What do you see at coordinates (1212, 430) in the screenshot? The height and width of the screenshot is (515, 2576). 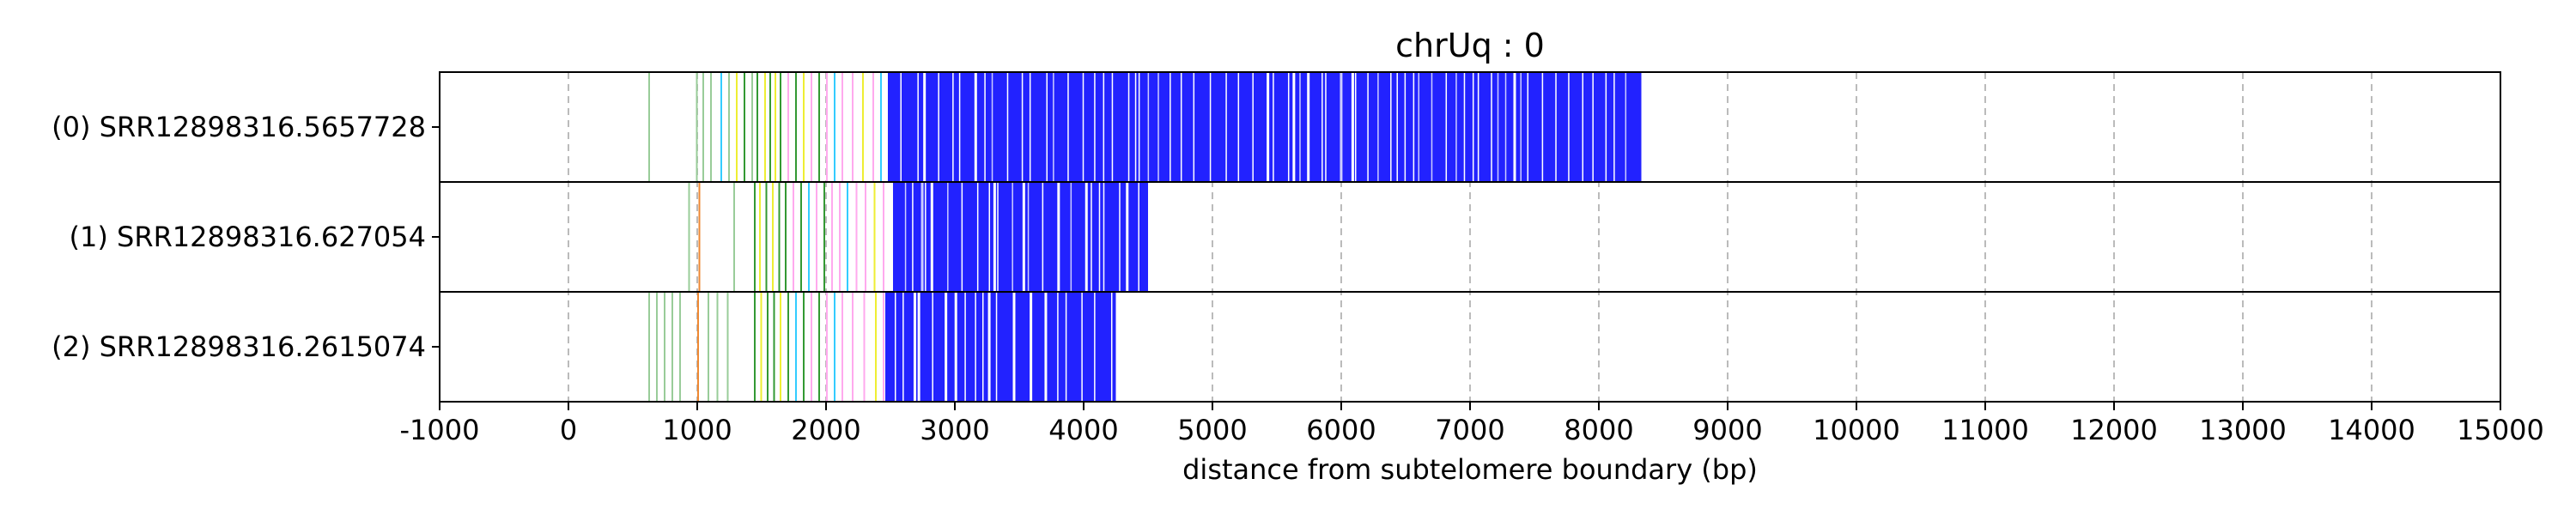 I see `x-tick-label: 5000` at bounding box center [1212, 430].